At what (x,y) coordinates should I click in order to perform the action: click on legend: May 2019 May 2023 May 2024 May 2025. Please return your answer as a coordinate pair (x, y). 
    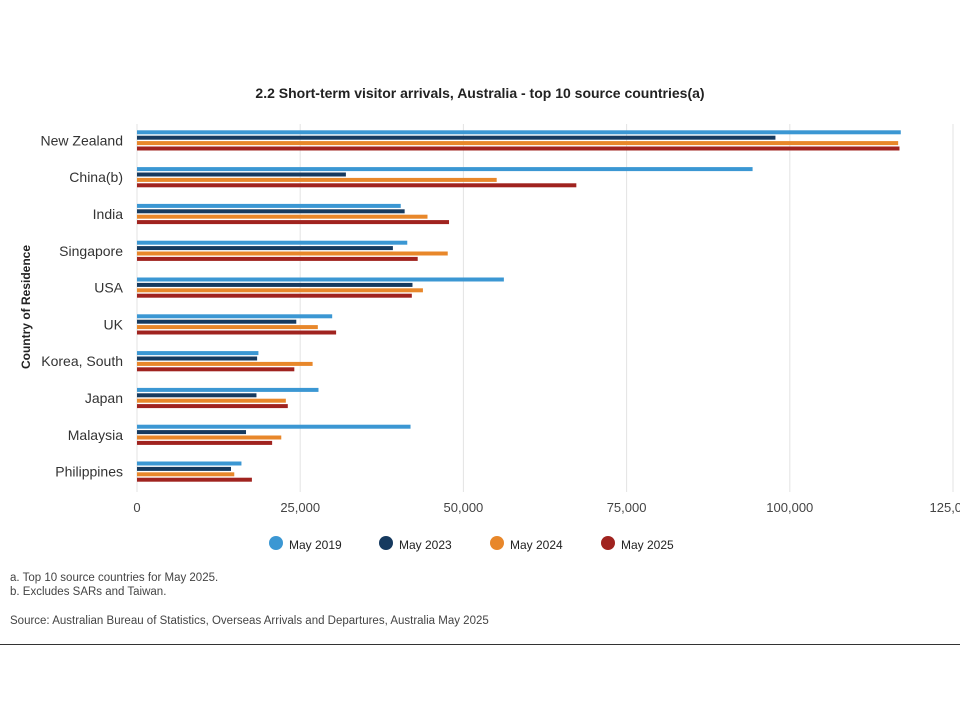
    Looking at the image, I should click on (471, 544).